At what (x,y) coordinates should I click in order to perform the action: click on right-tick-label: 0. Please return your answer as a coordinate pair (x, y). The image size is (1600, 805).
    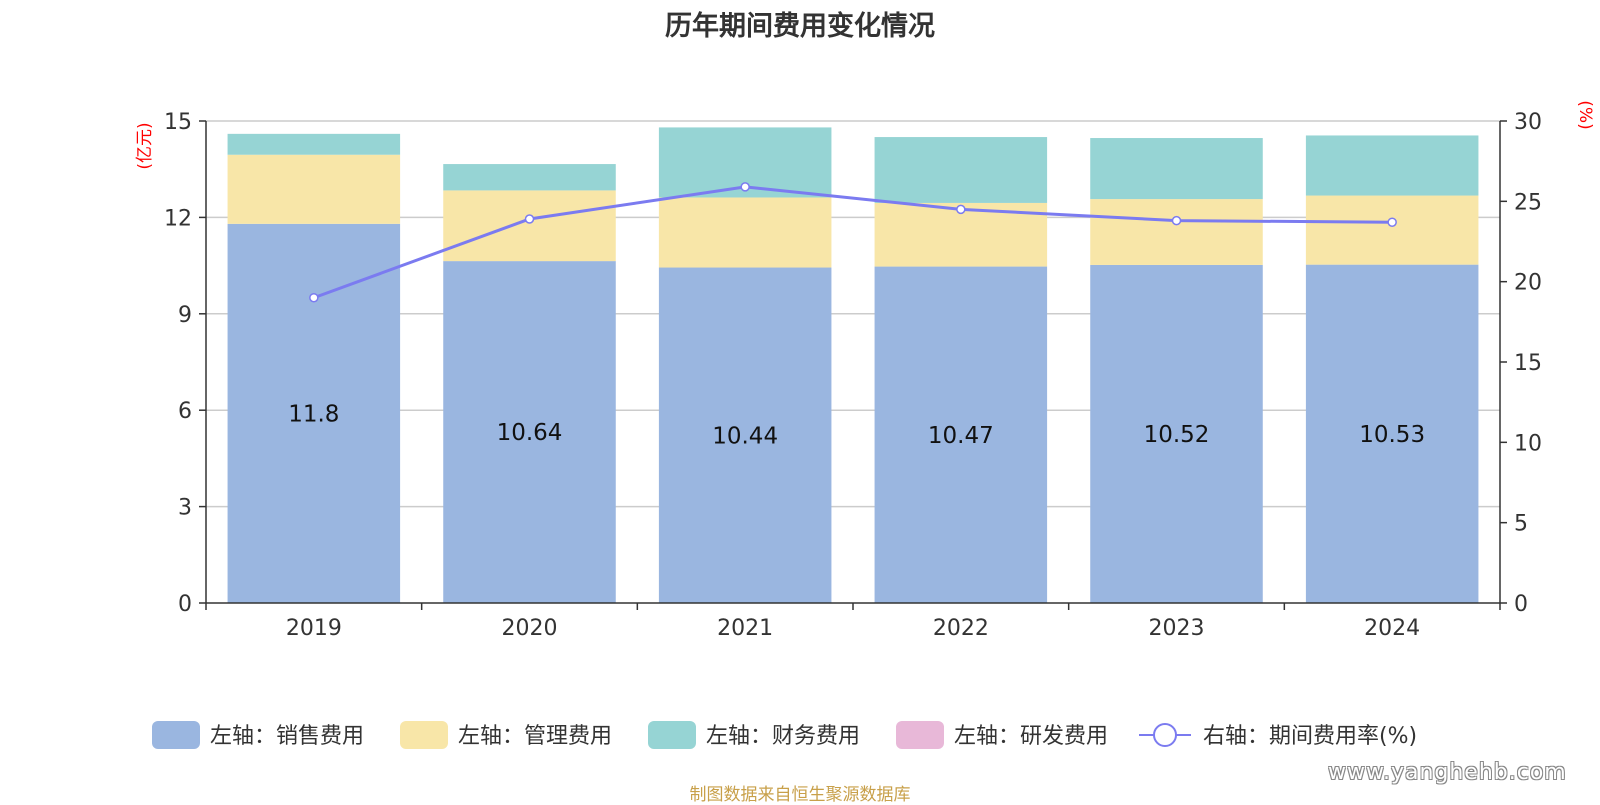
    Looking at the image, I should click on (1521, 604).